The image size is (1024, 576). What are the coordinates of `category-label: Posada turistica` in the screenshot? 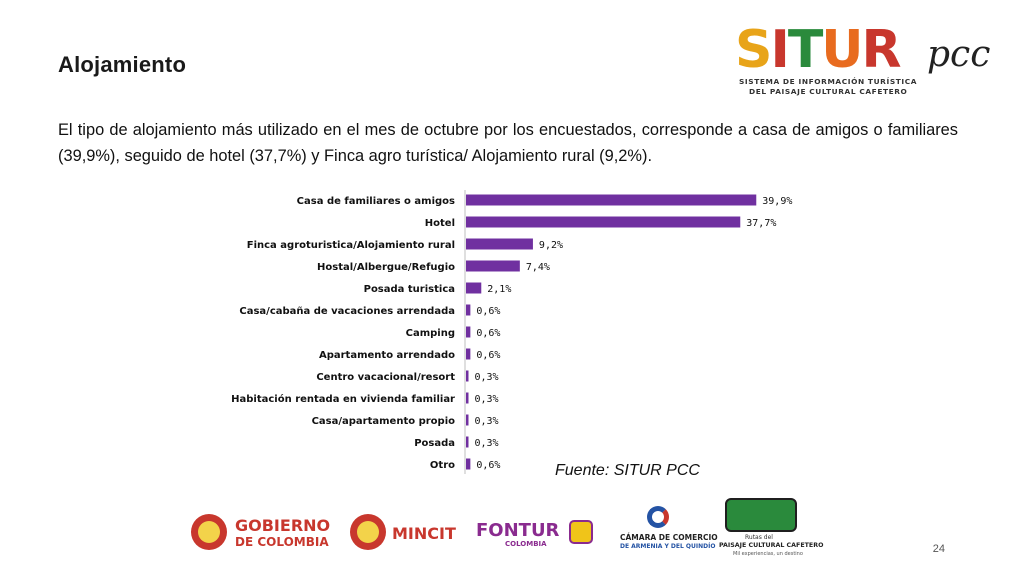 It's located at (409, 289).